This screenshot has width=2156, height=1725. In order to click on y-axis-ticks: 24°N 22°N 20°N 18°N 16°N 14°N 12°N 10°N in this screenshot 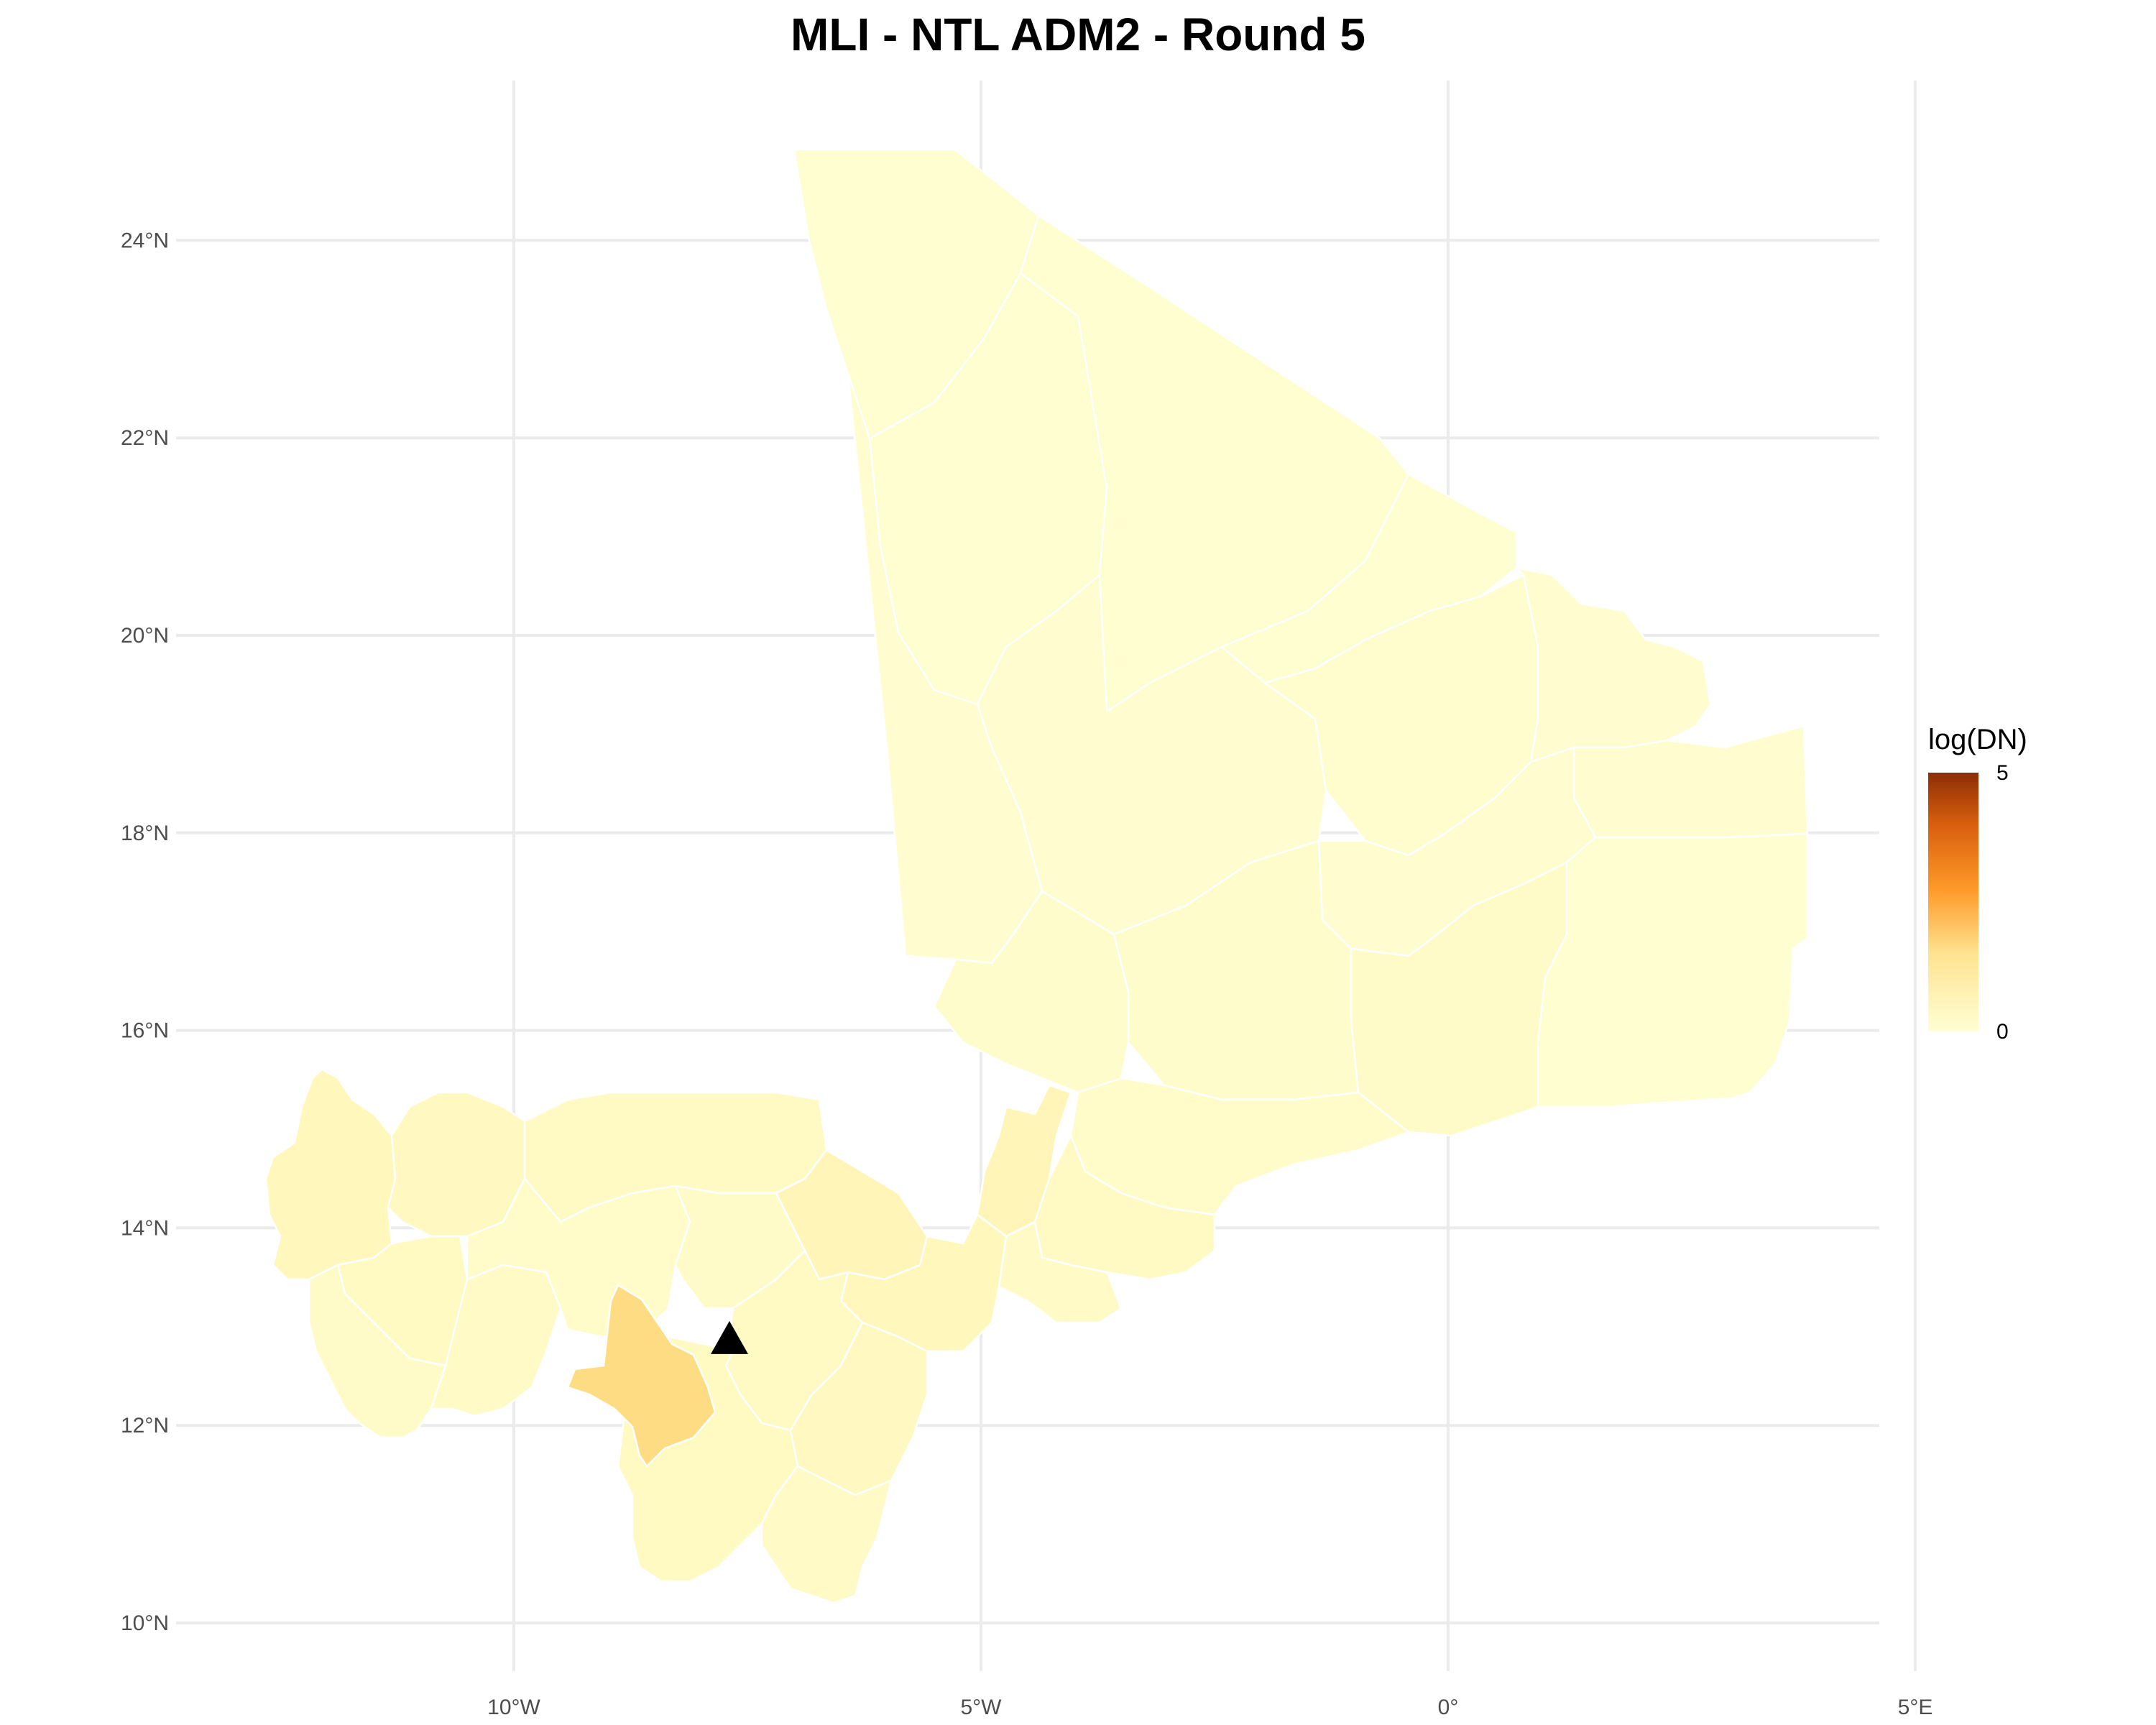, I will do `click(145, 932)`.